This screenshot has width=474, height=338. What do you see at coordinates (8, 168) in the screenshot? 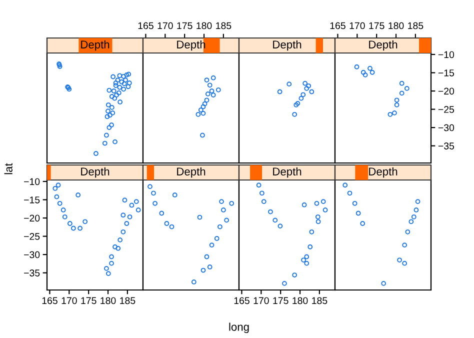
I see `text: lat` at bounding box center [8, 168].